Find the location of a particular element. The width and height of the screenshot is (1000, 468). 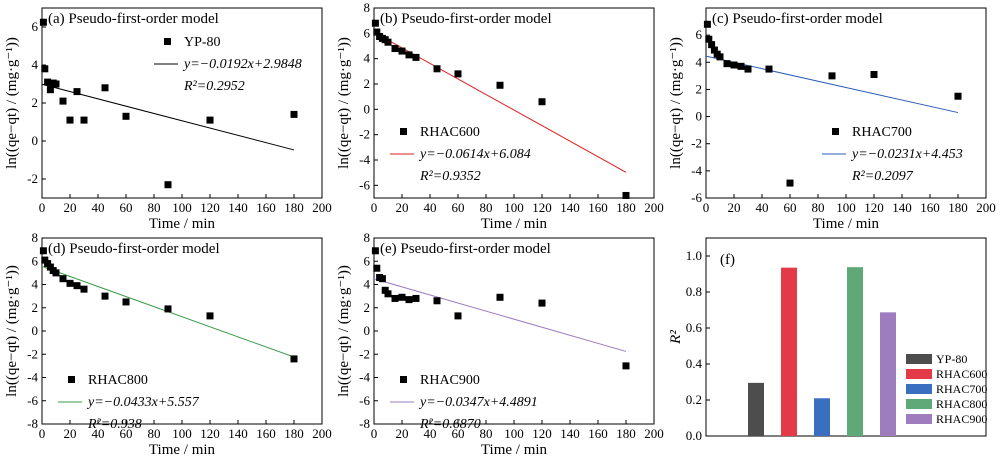

fit-equation: y=−0.0614x+6.084 is located at coordinates (474, 154).